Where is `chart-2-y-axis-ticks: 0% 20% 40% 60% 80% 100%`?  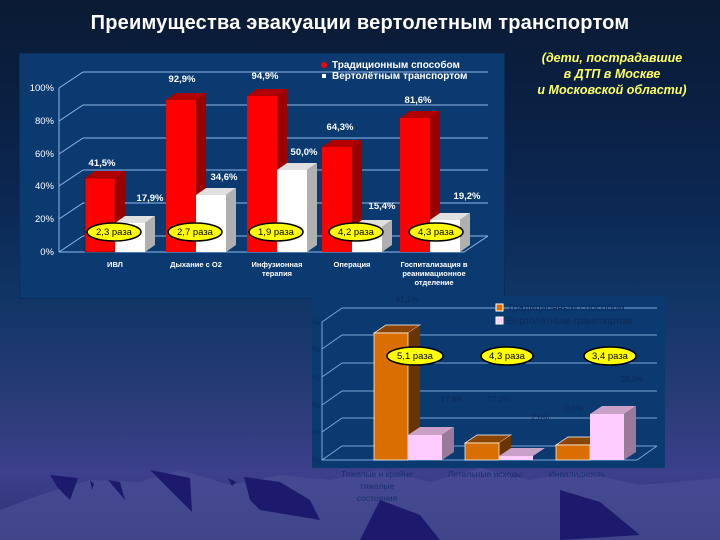 chart-2-y-axis-ticks: 0% 20% 40% 60% 80% 100% is located at coordinates (310, 391).